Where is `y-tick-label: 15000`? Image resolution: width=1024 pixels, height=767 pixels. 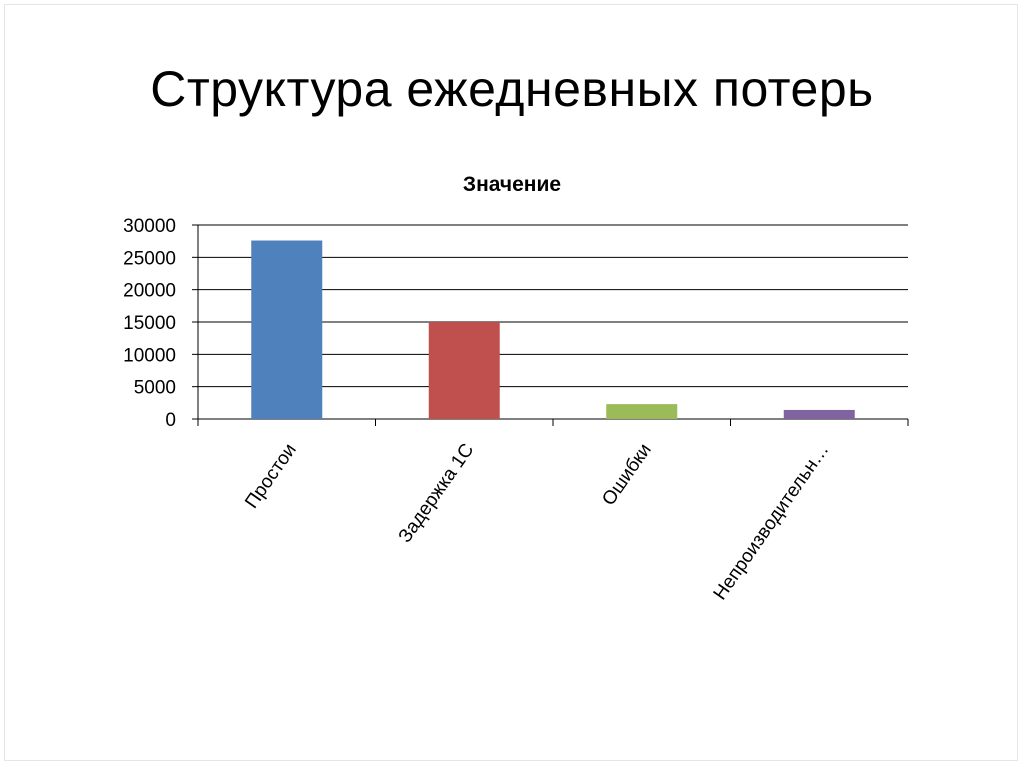
y-tick-label: 15000 is located at coordinates (149, 323).